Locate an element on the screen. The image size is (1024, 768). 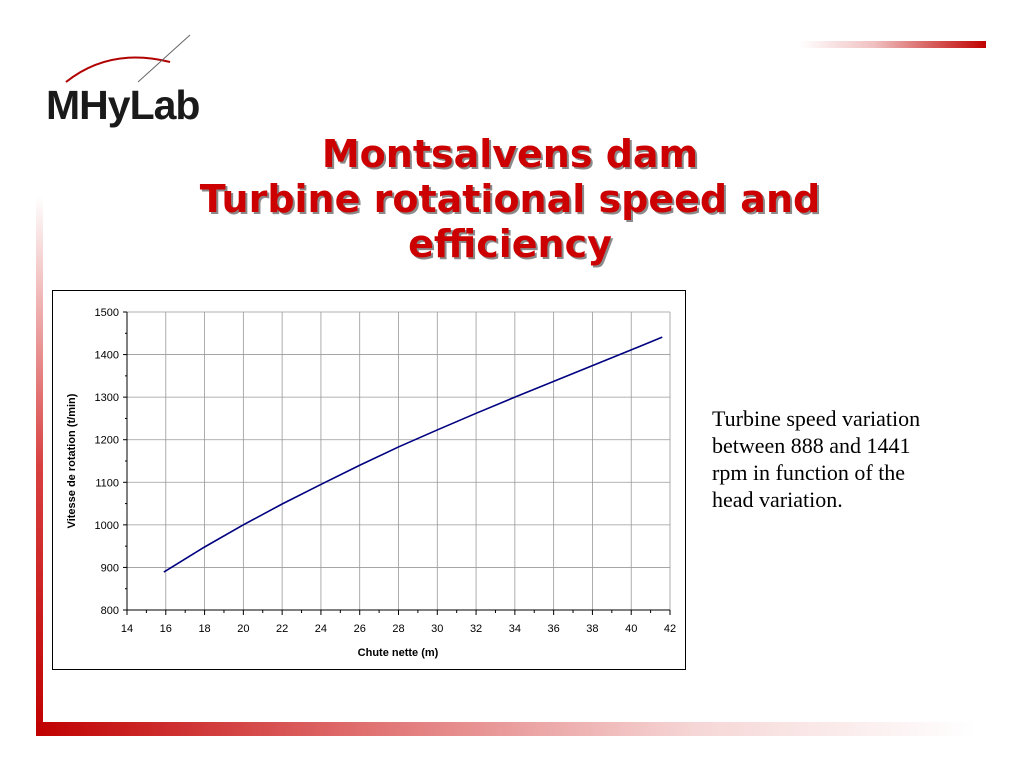
y-tick-label: 1100 is located at coordinates (107, 483).